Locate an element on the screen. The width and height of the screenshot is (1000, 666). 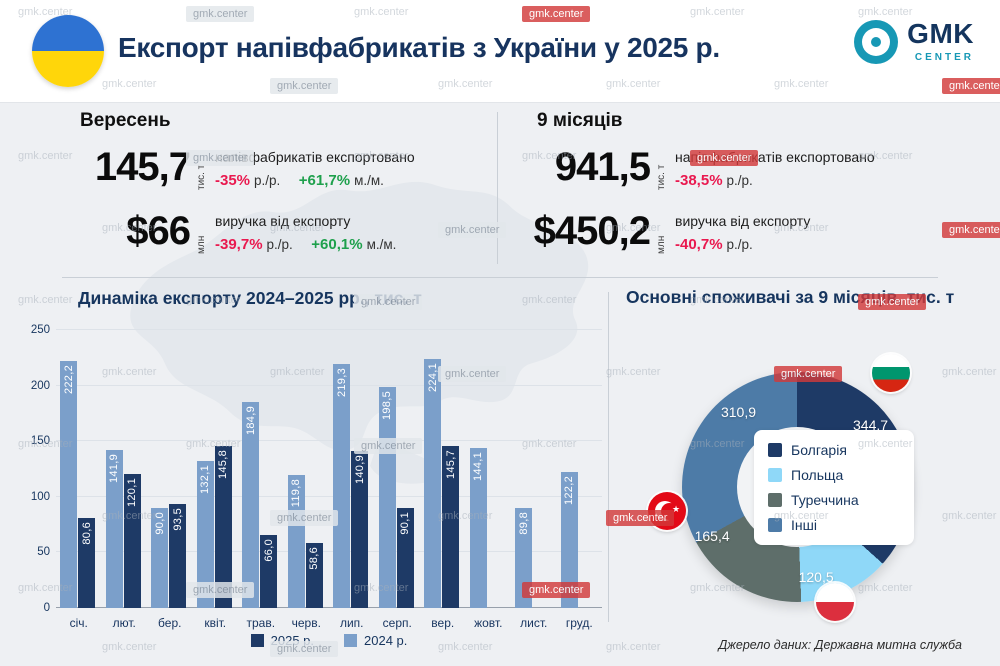
stat-changes: -35% р./р. +61,7% м./м. is located at coordinates (315, 181).